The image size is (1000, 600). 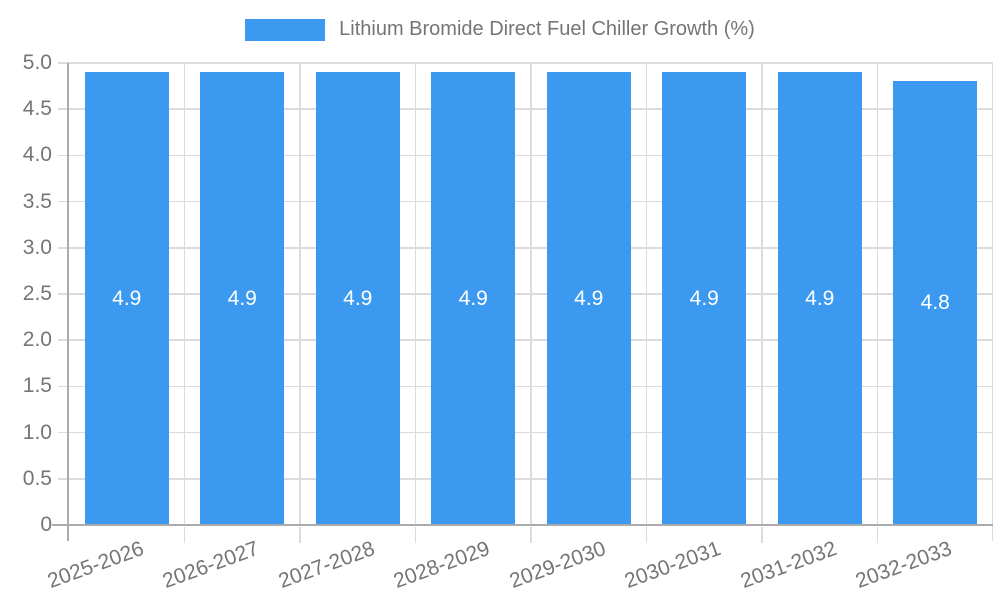 What do you see at coordinates (37, 340) in the screenshot?
I see `y-tick-label: 2.0` at bounding box center [37, 340].